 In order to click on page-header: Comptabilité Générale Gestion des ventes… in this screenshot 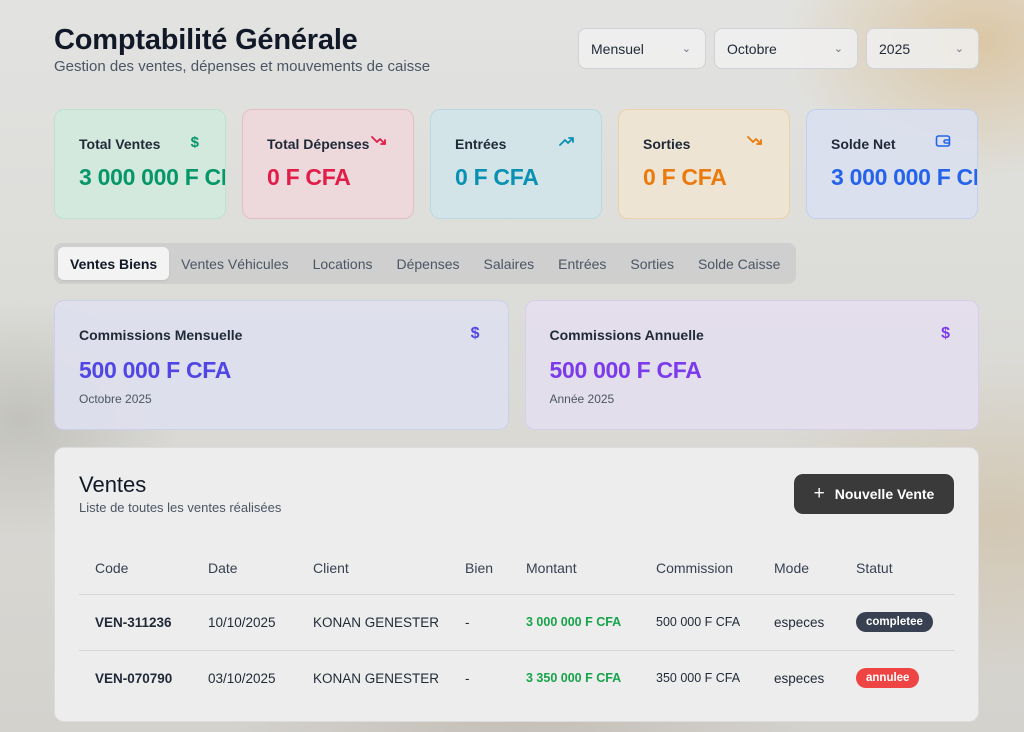, I will do `click(516, 47)`.